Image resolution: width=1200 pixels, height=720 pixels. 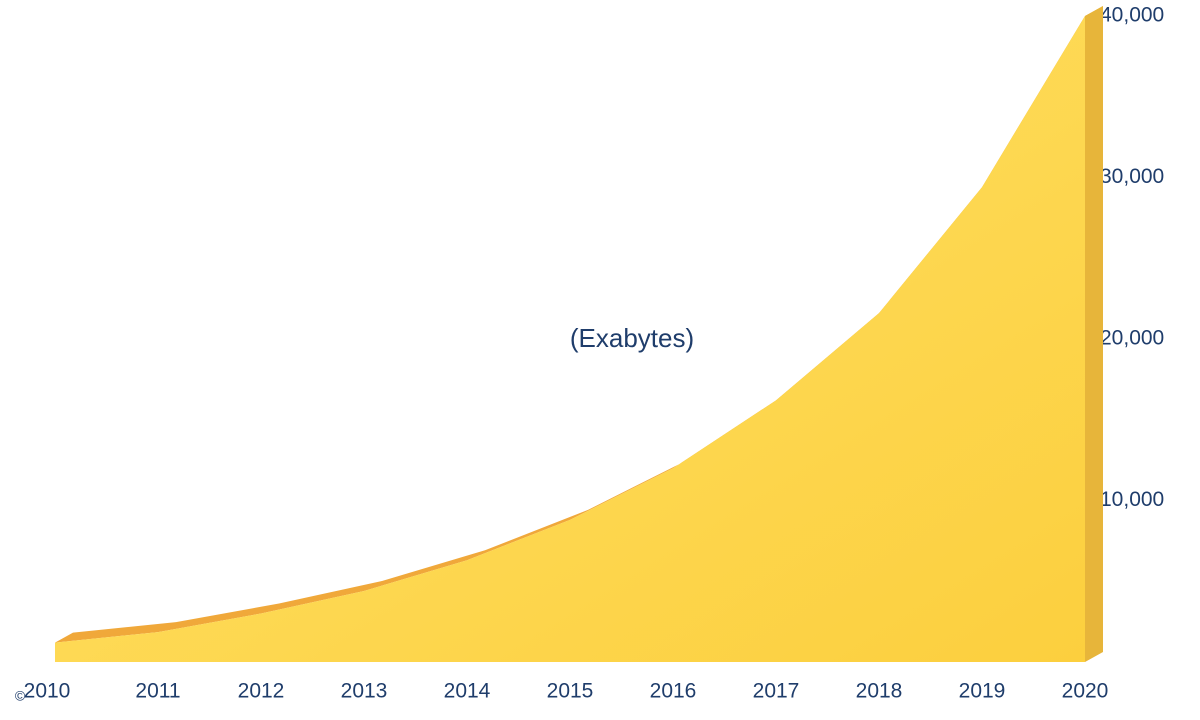 What do you see at coordinates (879, 691) in the screenshot?
I see `x-tick-label: 2018` at bounding box center [879, 691].